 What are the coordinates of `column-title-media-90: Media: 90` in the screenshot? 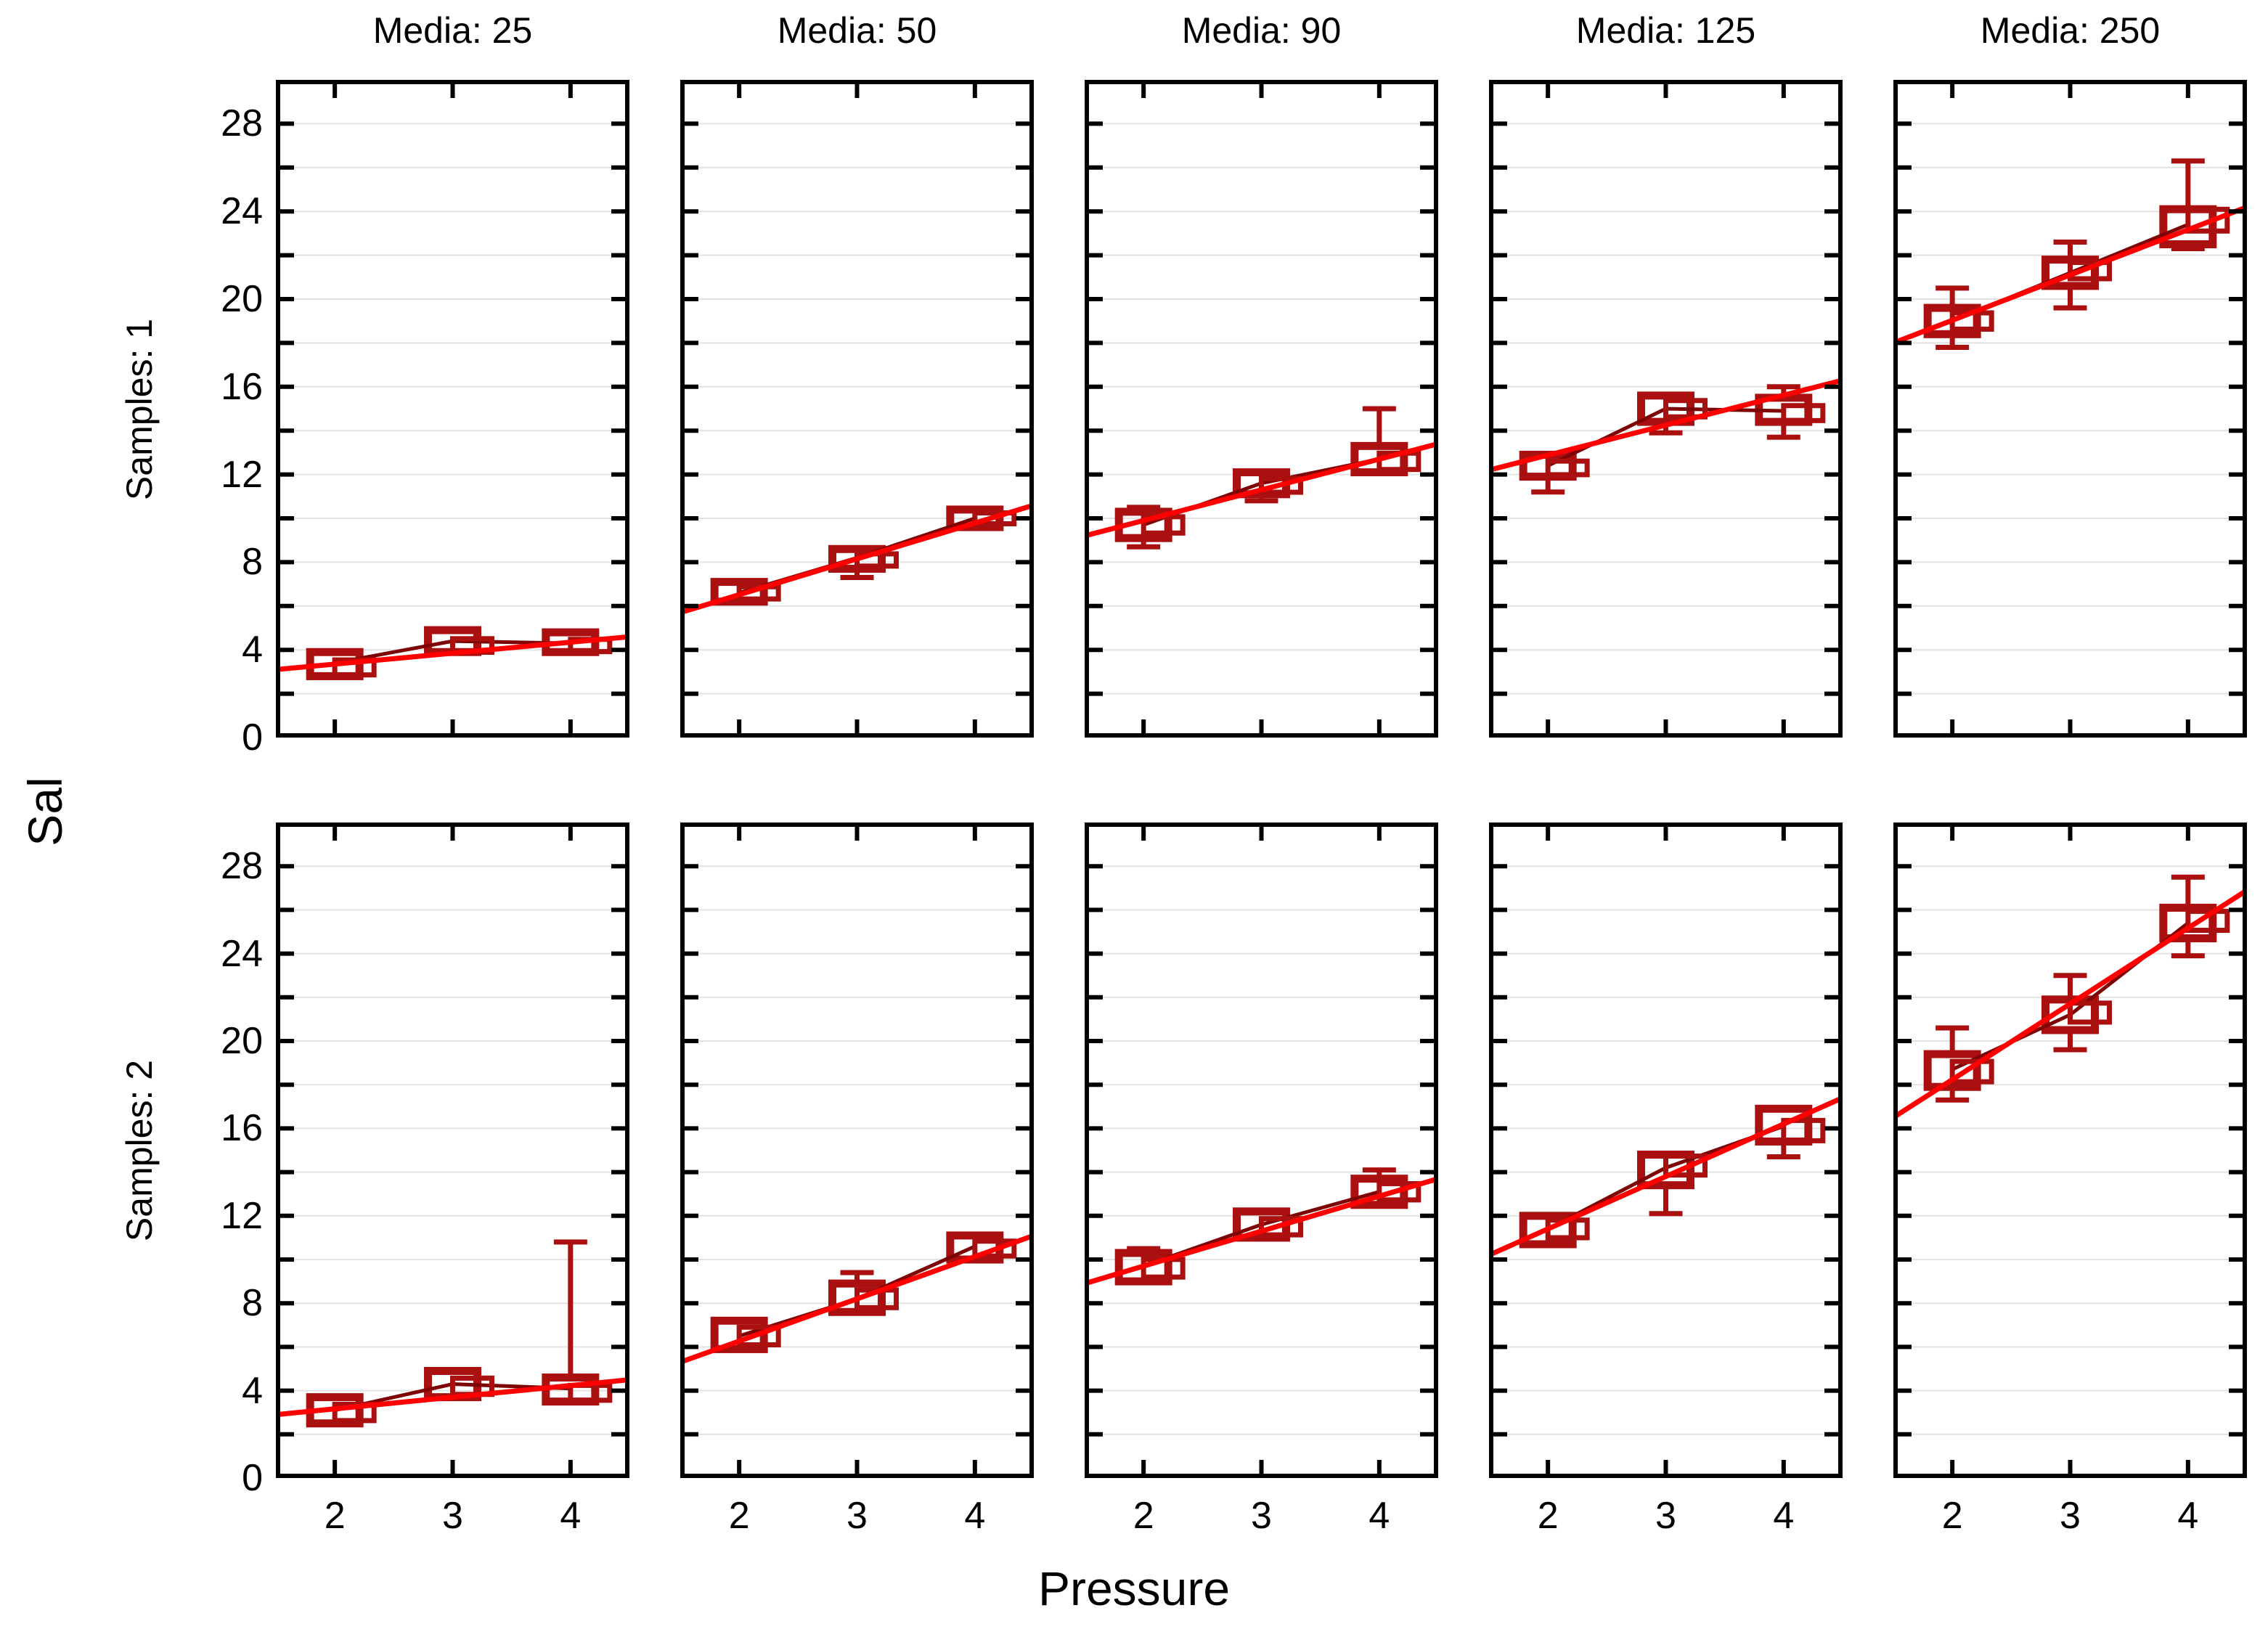 It's located at (1261, 30).